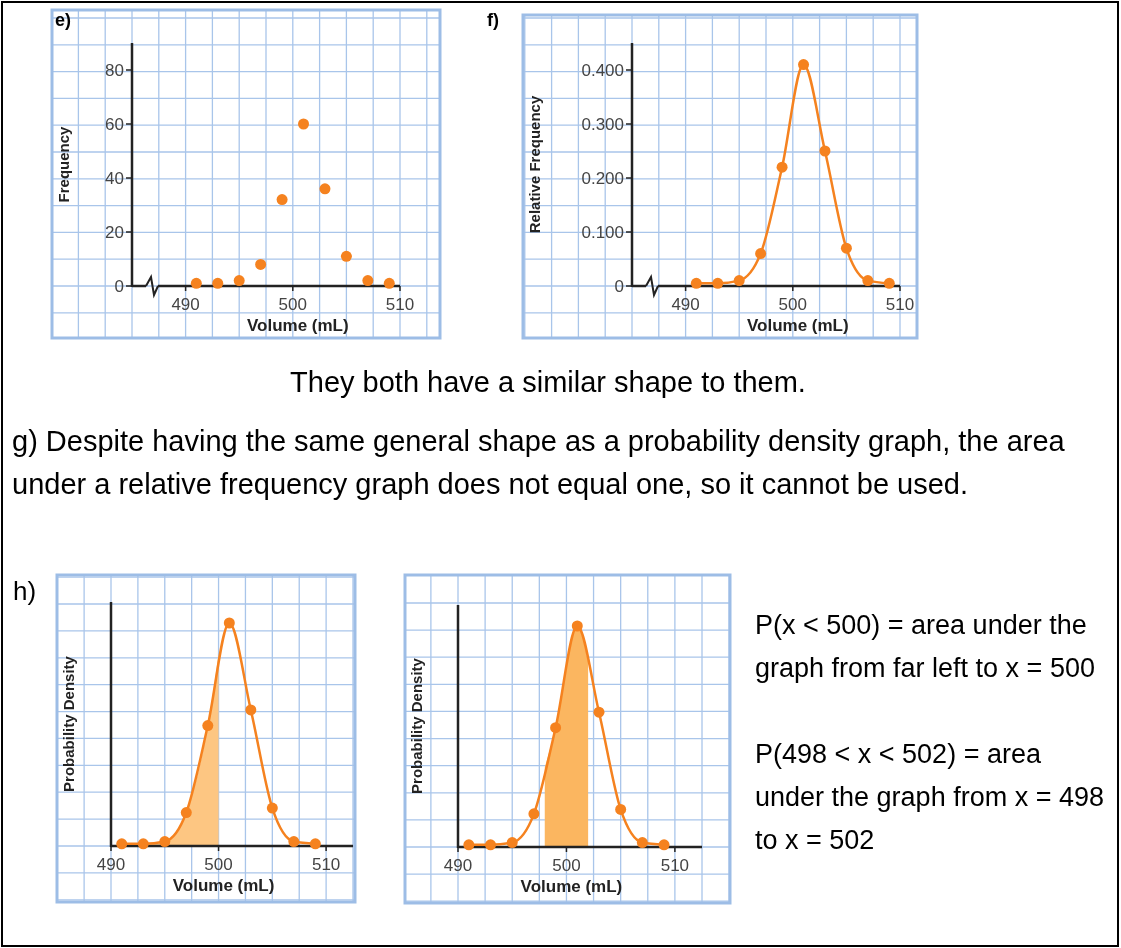 The height and width of the screenshot is (948, 1121). I want to click on y-axis-title: Frequency, so click(63, 164).